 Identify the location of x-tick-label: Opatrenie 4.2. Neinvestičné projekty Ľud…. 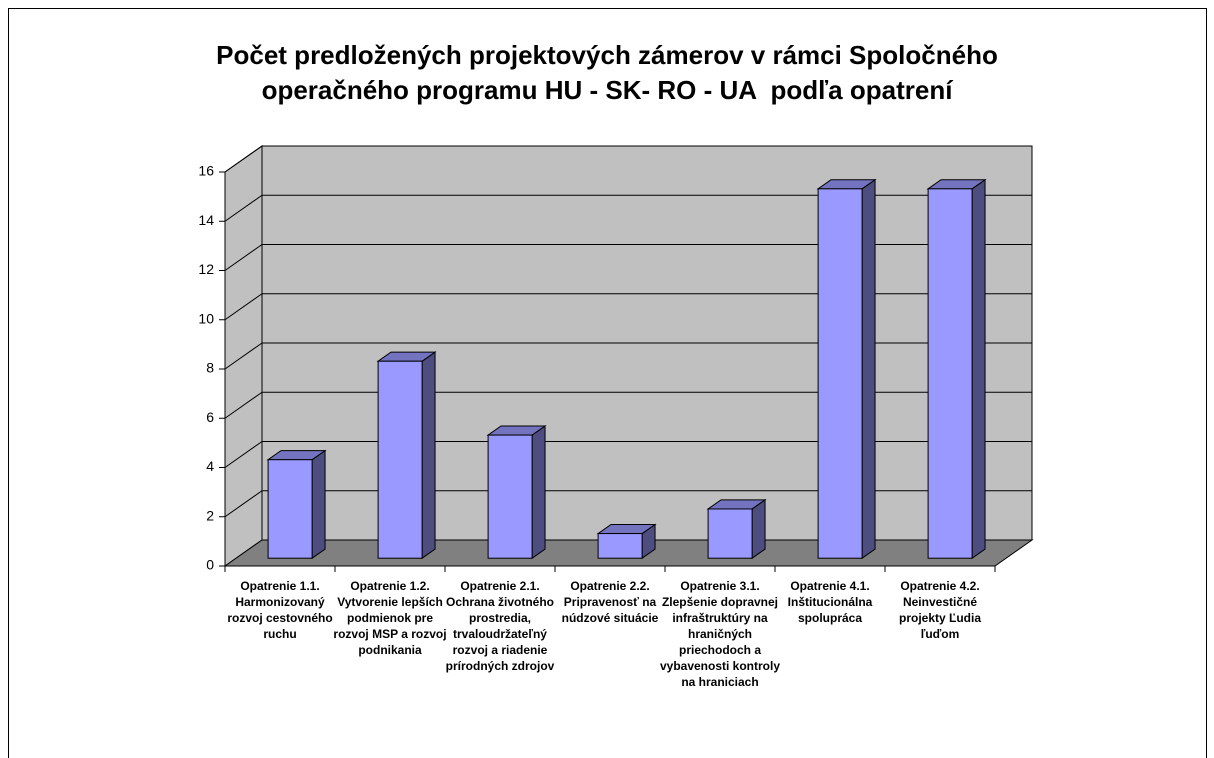
(939, 610).